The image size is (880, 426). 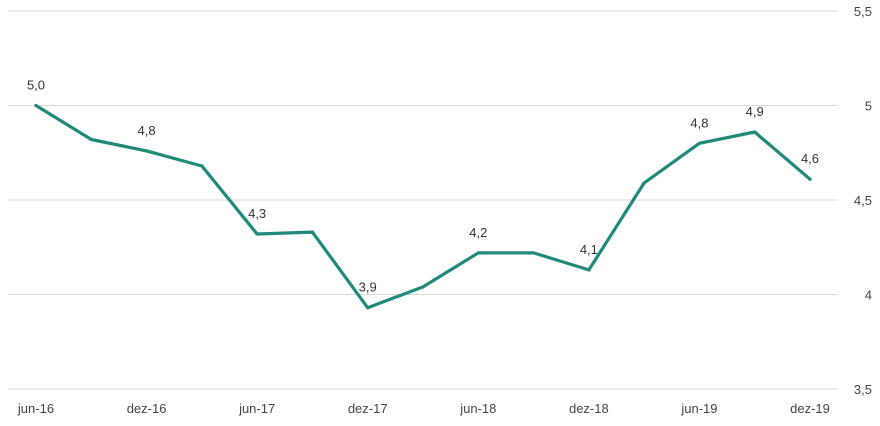 I want to click on data-label: 4,9, so click(x=755, y=111).